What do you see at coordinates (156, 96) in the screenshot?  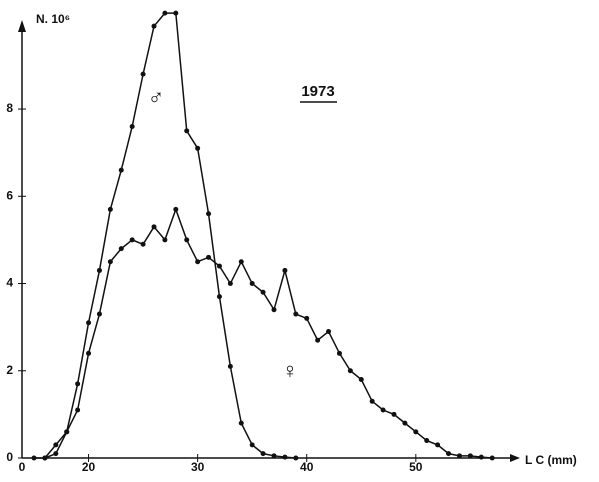 I see `male-annotation: ♂` at bounding box center [156, 96].